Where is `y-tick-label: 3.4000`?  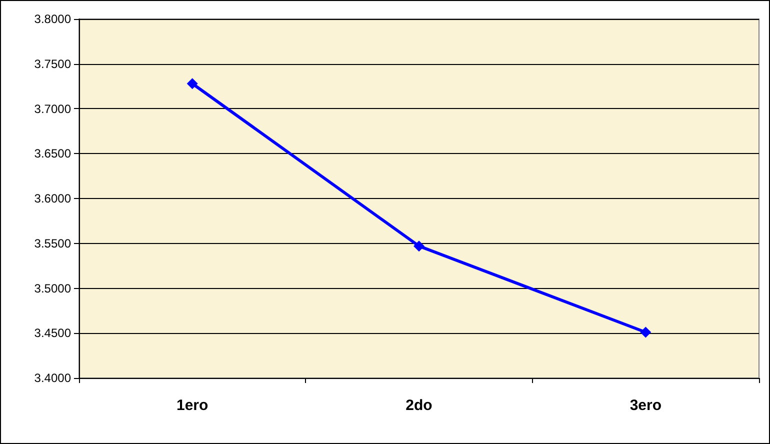
y-tick-label: 3.4000 is located at coordinates (53, 378).